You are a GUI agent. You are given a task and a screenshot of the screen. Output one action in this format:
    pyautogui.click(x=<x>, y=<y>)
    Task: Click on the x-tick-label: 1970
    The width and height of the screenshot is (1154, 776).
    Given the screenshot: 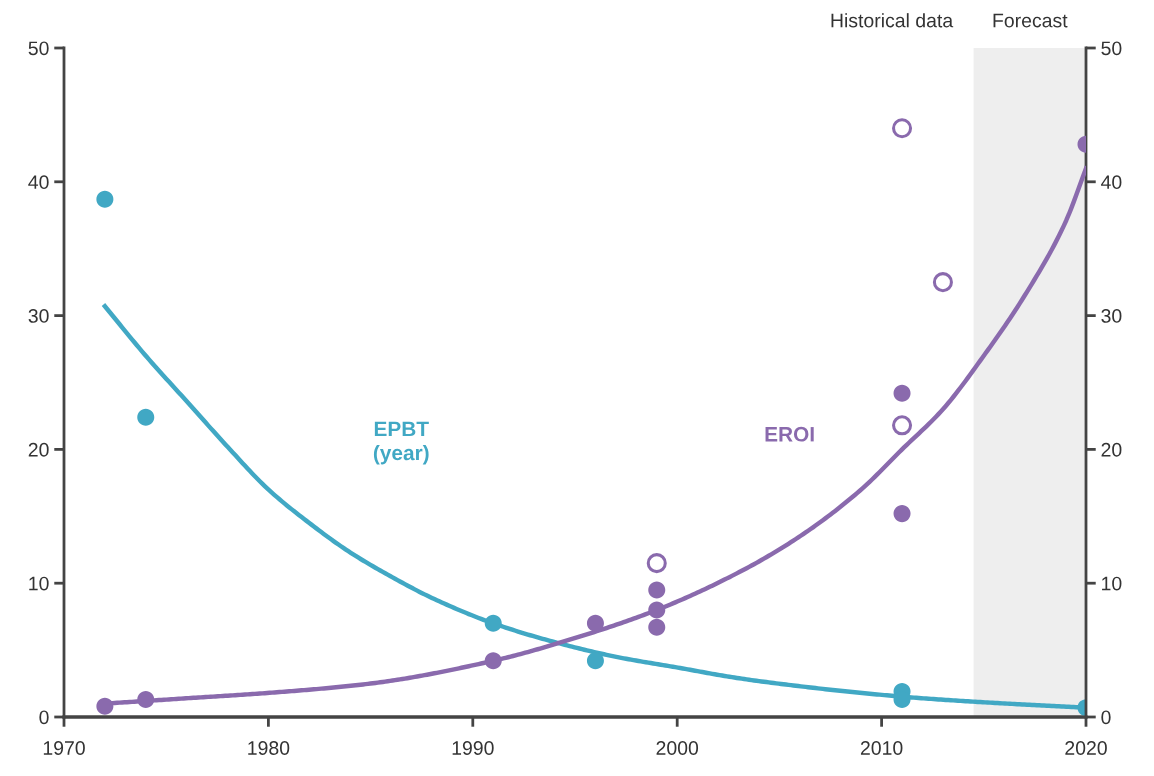 What is the action you would take?
    pyautogui.click(x=64, y=748)
    